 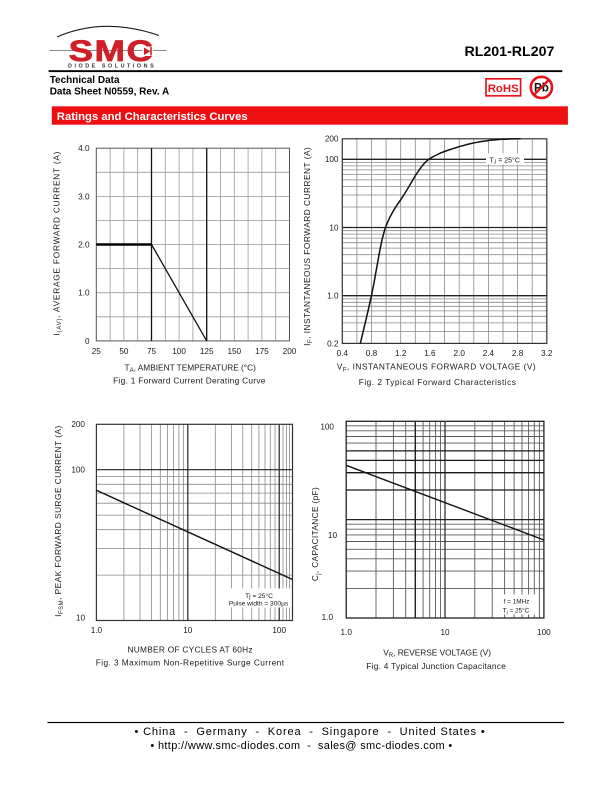 What do you see at coordinates (401, 353) in the screenshot?
I see `svg-text: 1.2` at bounding box center [401, 353].